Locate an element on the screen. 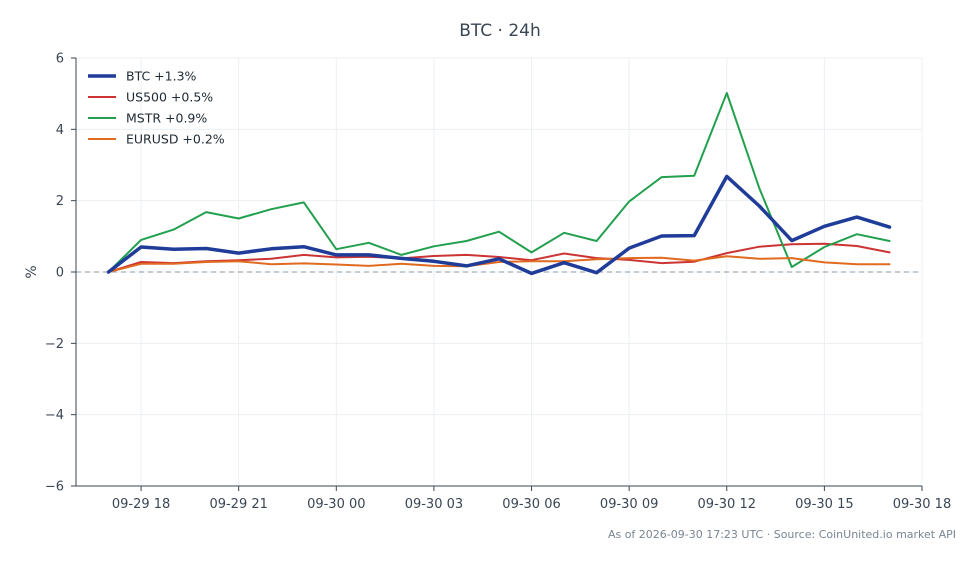 This screenshot has width=980, height=564. legend-label: EURUSD +0.2% is located at coordinates (175, 139).